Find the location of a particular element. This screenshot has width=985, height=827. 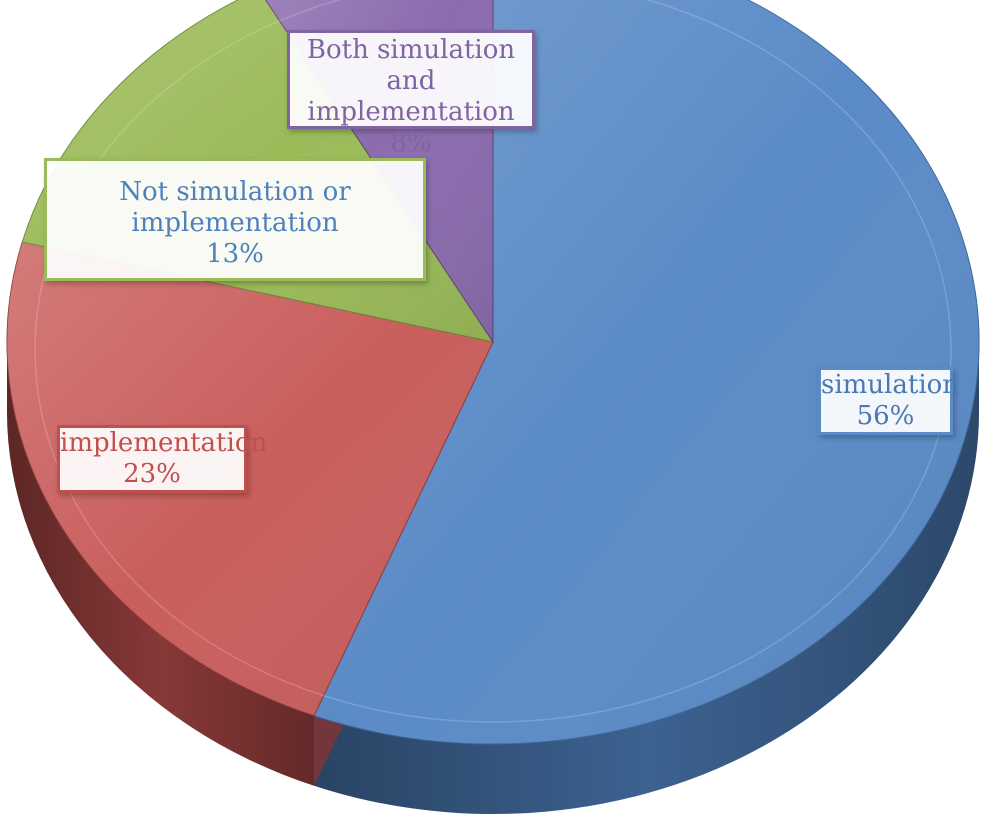

slice-label-implementation: implementation 23% is located at coordinates (162, 459).